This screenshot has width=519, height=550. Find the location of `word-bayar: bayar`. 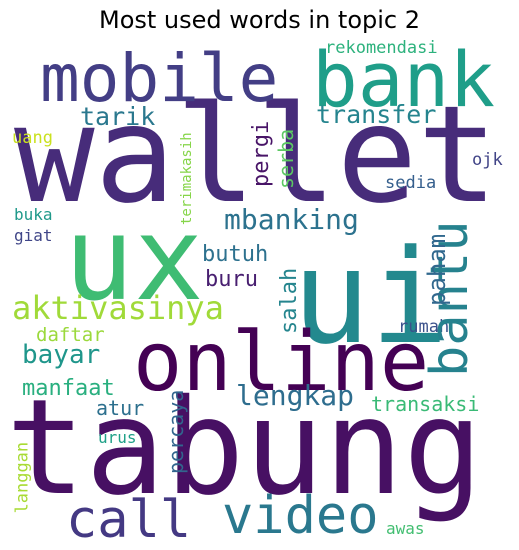

word-bayar: bayar is located at coordinates (61, 355).